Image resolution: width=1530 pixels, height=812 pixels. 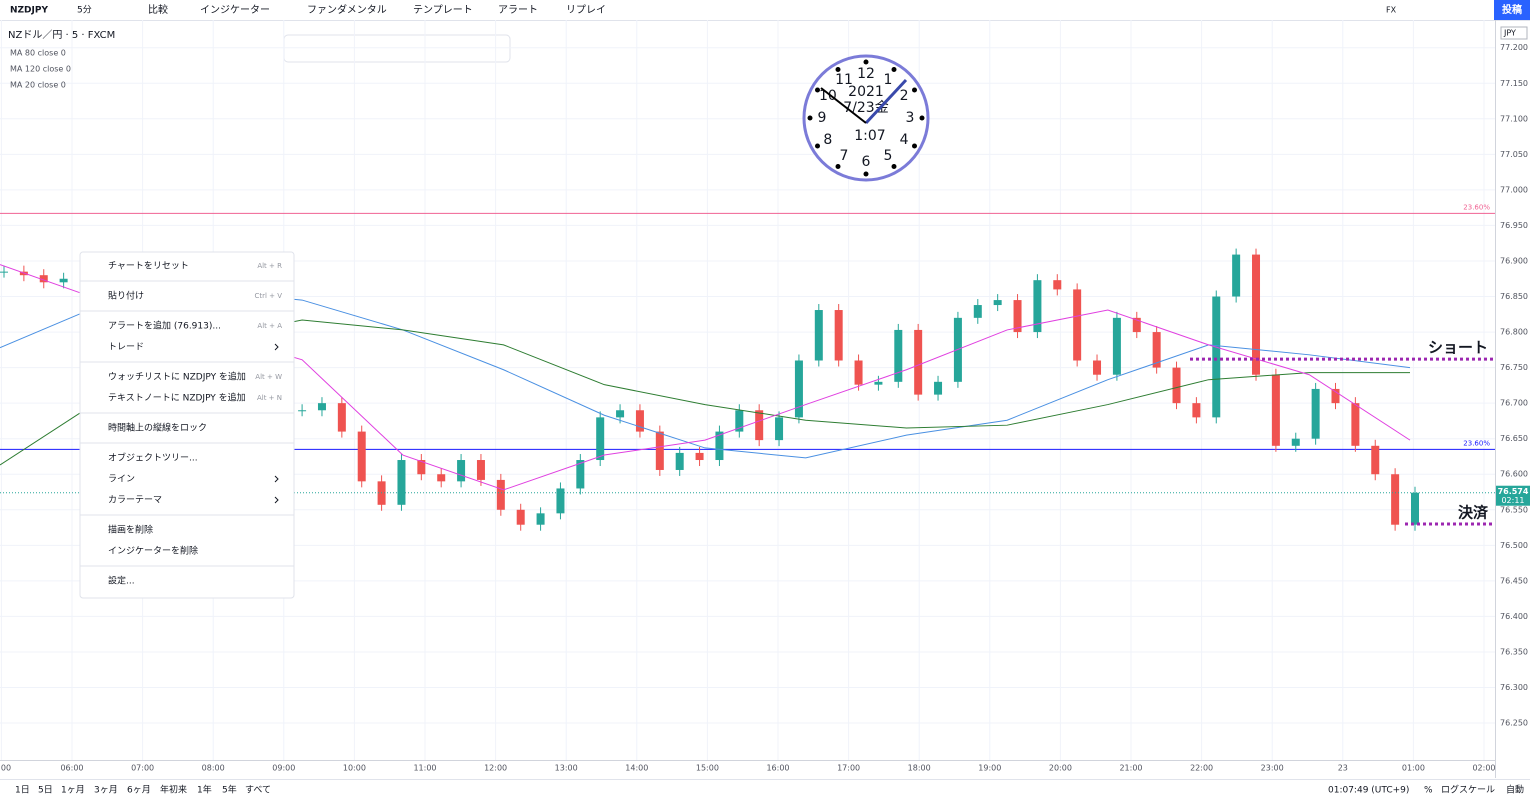 I want to click on symbol: NZDJPY, so click(x=29, y=11).